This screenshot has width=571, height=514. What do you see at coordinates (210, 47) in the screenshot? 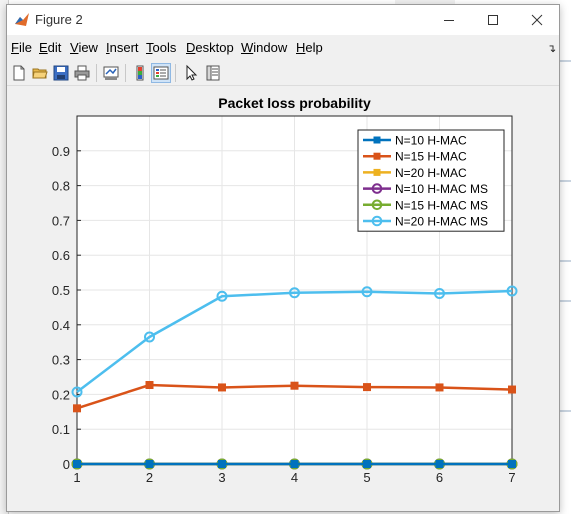
I see `menu-desktop: Desktop` at bounding box center [210, 47].